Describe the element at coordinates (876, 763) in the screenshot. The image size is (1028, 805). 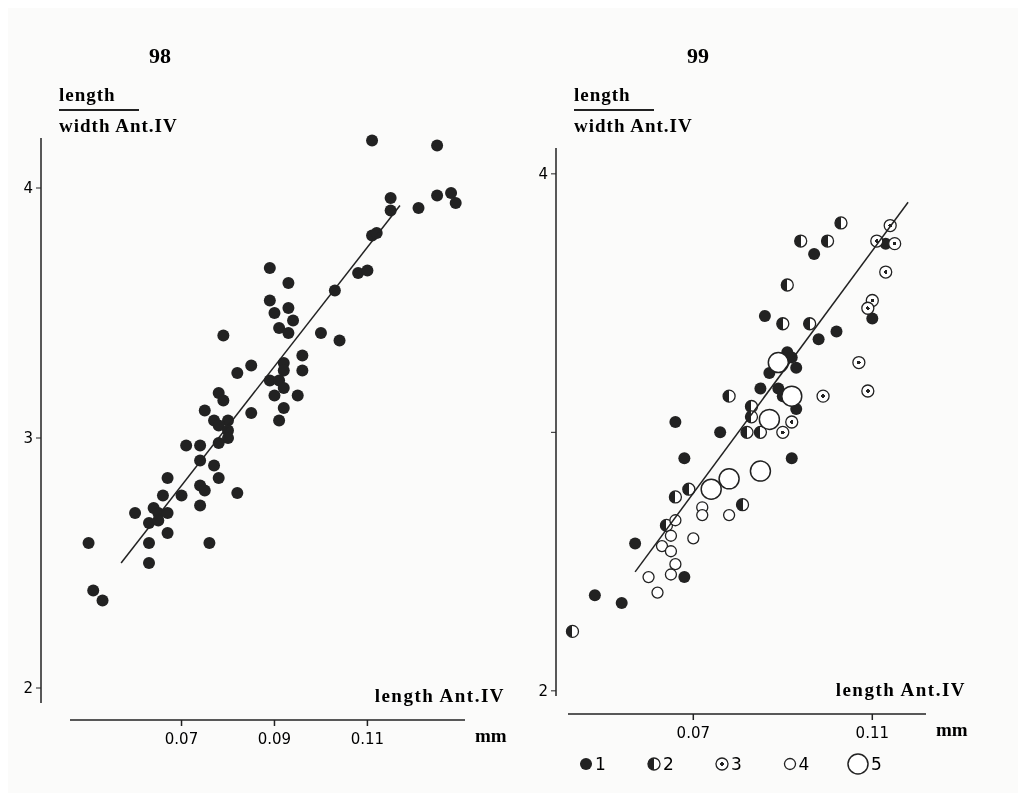
I see `legend-label: 5` at that location.